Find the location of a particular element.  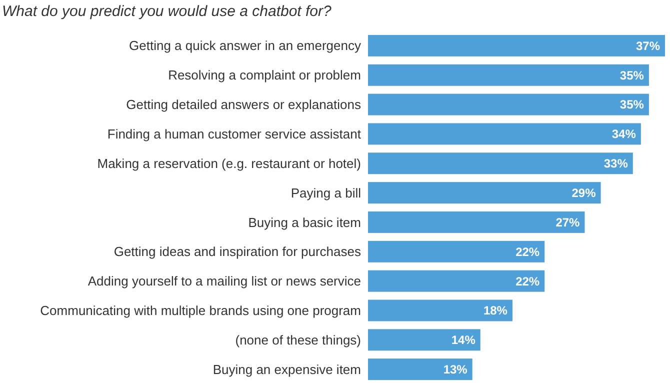

y-tick-label: Finding a human customer service assistant is located at coordinates (234, 134).